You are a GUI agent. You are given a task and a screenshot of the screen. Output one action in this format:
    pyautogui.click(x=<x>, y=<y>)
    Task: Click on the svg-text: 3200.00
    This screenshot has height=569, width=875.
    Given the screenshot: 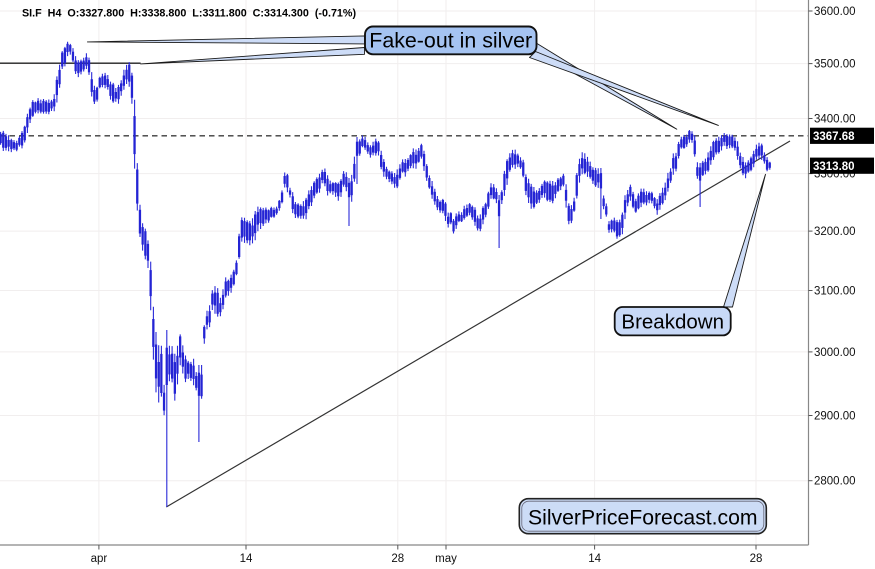 What is the action you would take?
    pyautogui.click(x=835, y=232)
    